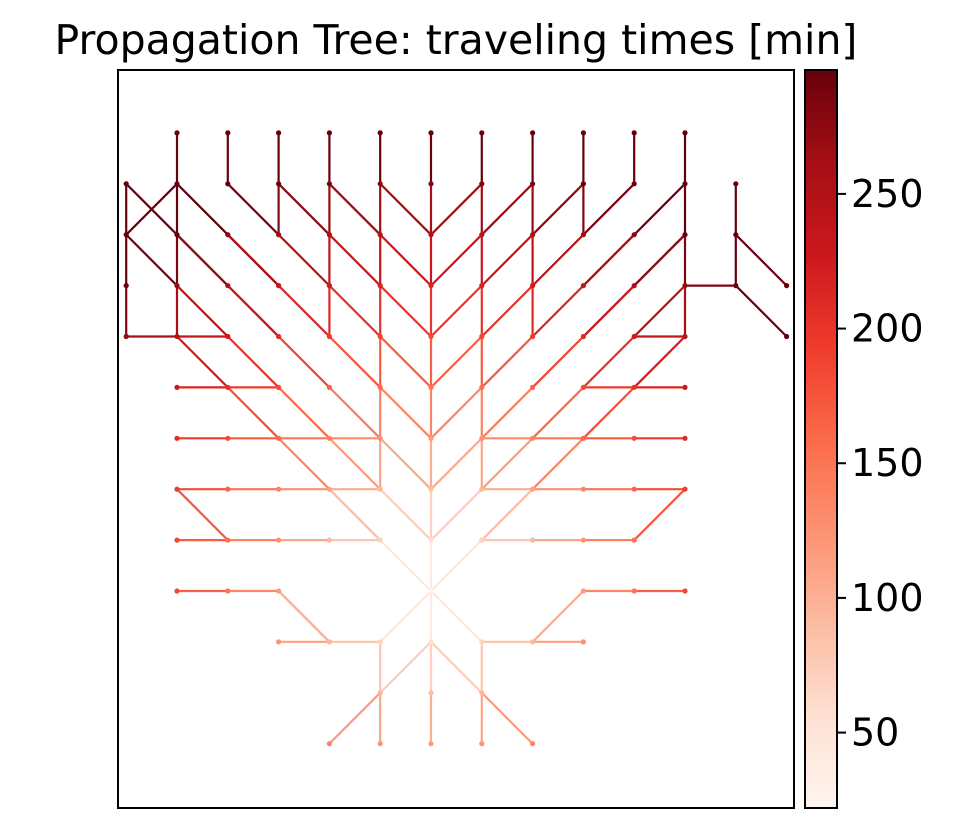 The image size is (962, 829). What do you see at coordinates (887, 598) in the screenshot?
I see `colorbar-tick-label: 100` at bounding box center [887, 598].